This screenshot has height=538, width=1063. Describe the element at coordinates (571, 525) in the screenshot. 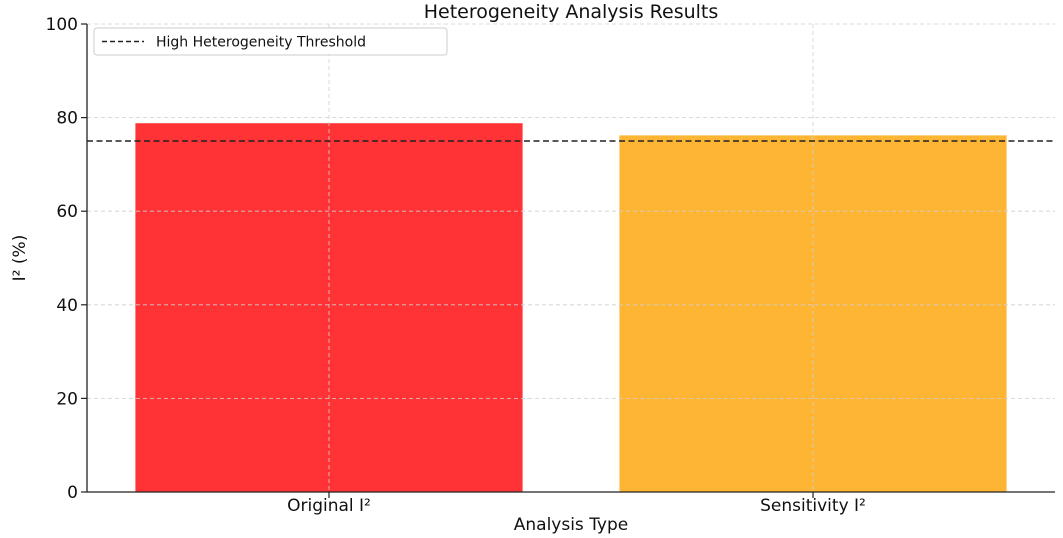

I see `x-axis-title: Analysis Type` at that location.